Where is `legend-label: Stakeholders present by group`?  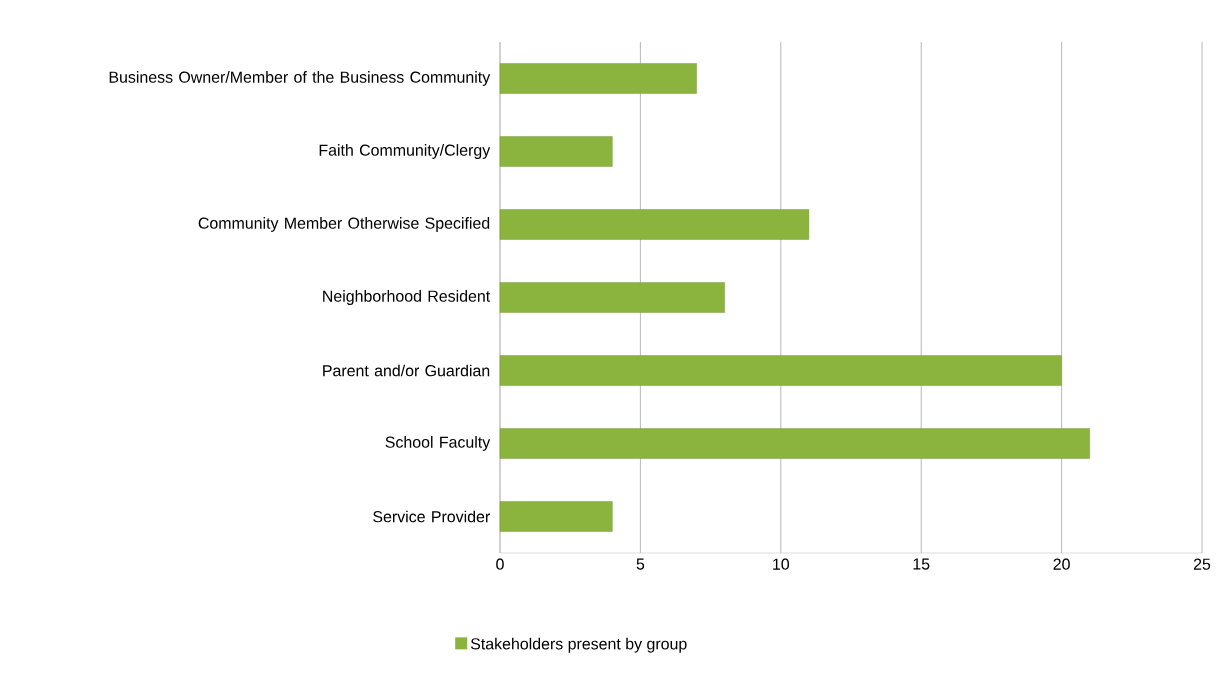 legend-label: Stakeholders present by group is located at coordinates (578, 645).